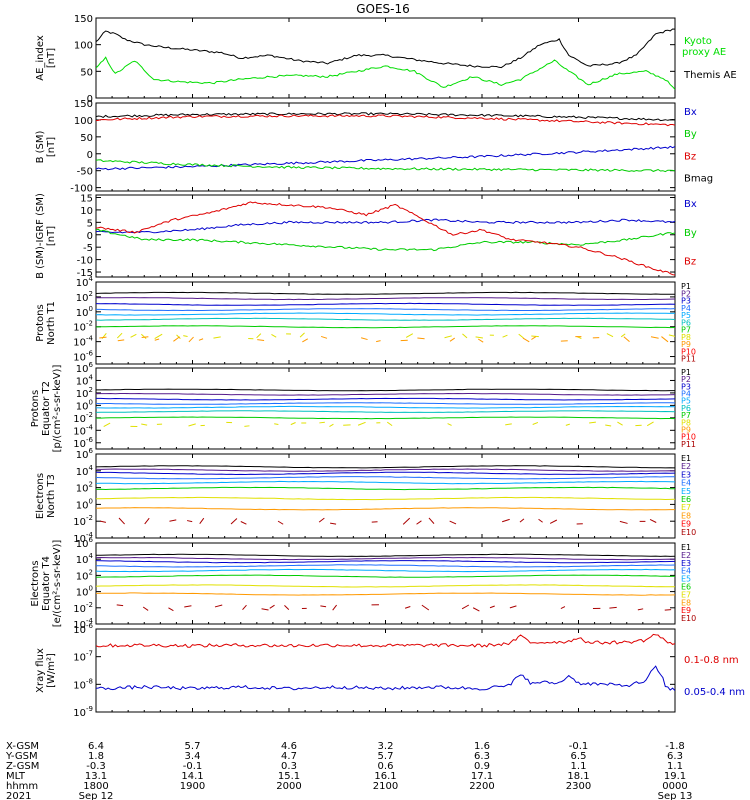  Describe the element at coordinates (83, 19) in the screenshot. I see `y-tick-label: 150` at that location.